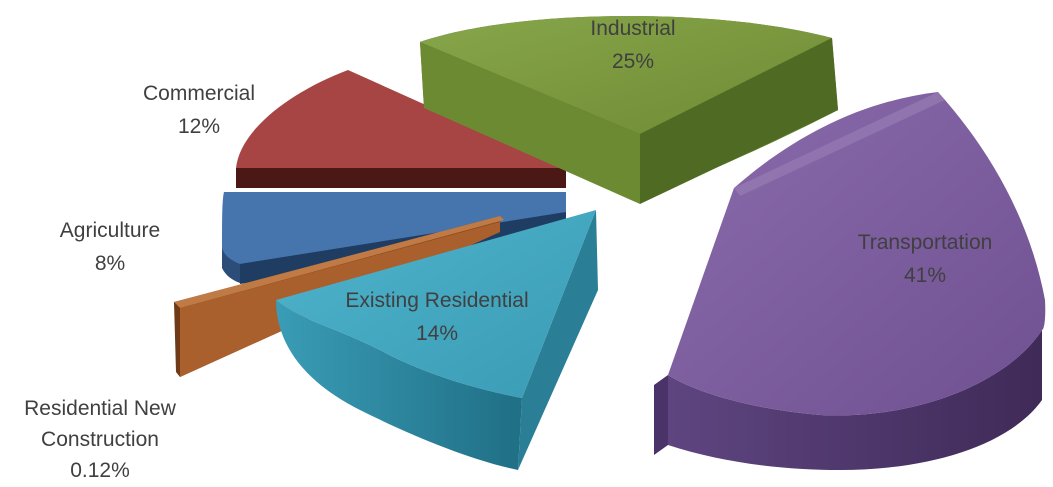 Image resolution: width=1053 pixels, height=487 pixels. What do you see at coordinates (100, 439) in the screenshot?
I see `label-residential-new-line2: Construction` at bounding box center [100, 439].